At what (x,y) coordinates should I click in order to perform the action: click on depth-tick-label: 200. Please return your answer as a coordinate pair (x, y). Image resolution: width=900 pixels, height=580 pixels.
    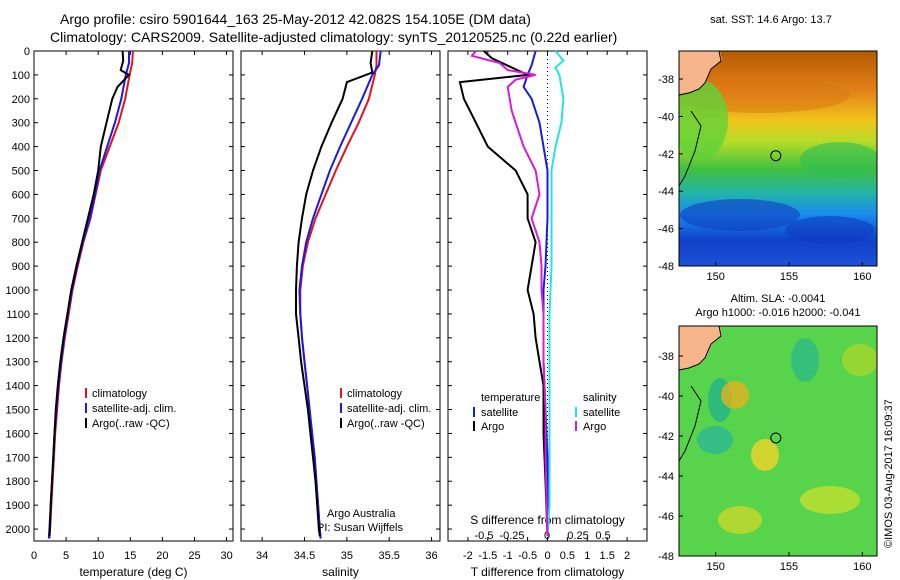
    Looking at the image, I should click on (21, 100).